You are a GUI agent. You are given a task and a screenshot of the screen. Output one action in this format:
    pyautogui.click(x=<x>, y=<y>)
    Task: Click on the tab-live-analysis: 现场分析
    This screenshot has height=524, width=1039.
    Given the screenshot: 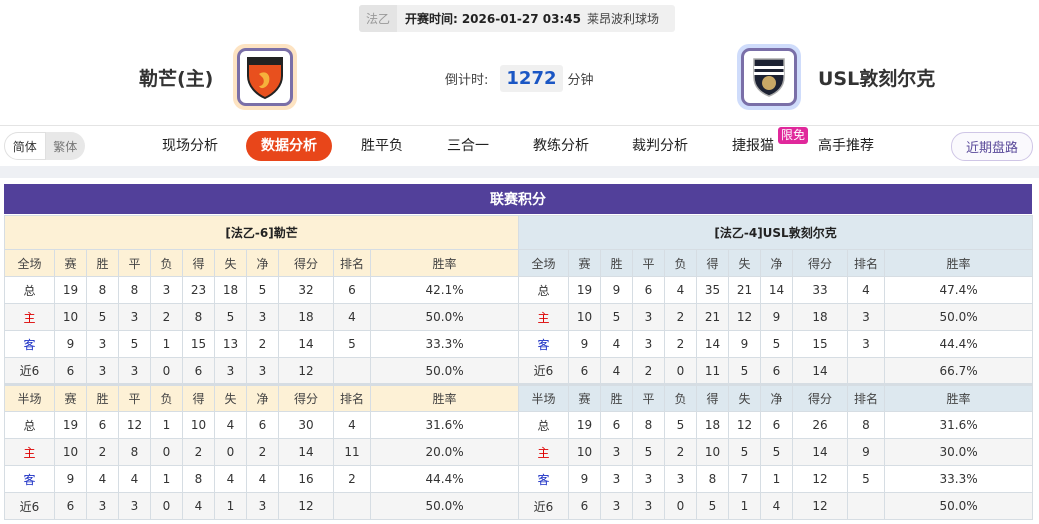 What is the action you would take?
    pyautogui.click(x=190, y=146)
    